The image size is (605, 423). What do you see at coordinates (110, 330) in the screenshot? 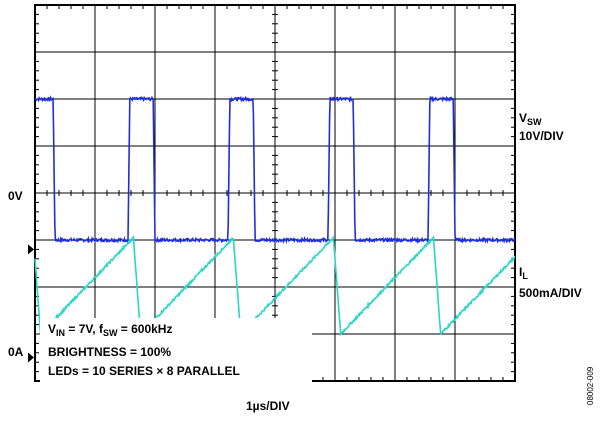
I see `condition-line-vin-fsw: VIN = 7V, fSW = 600kHz` at bounding box center [110, 330].